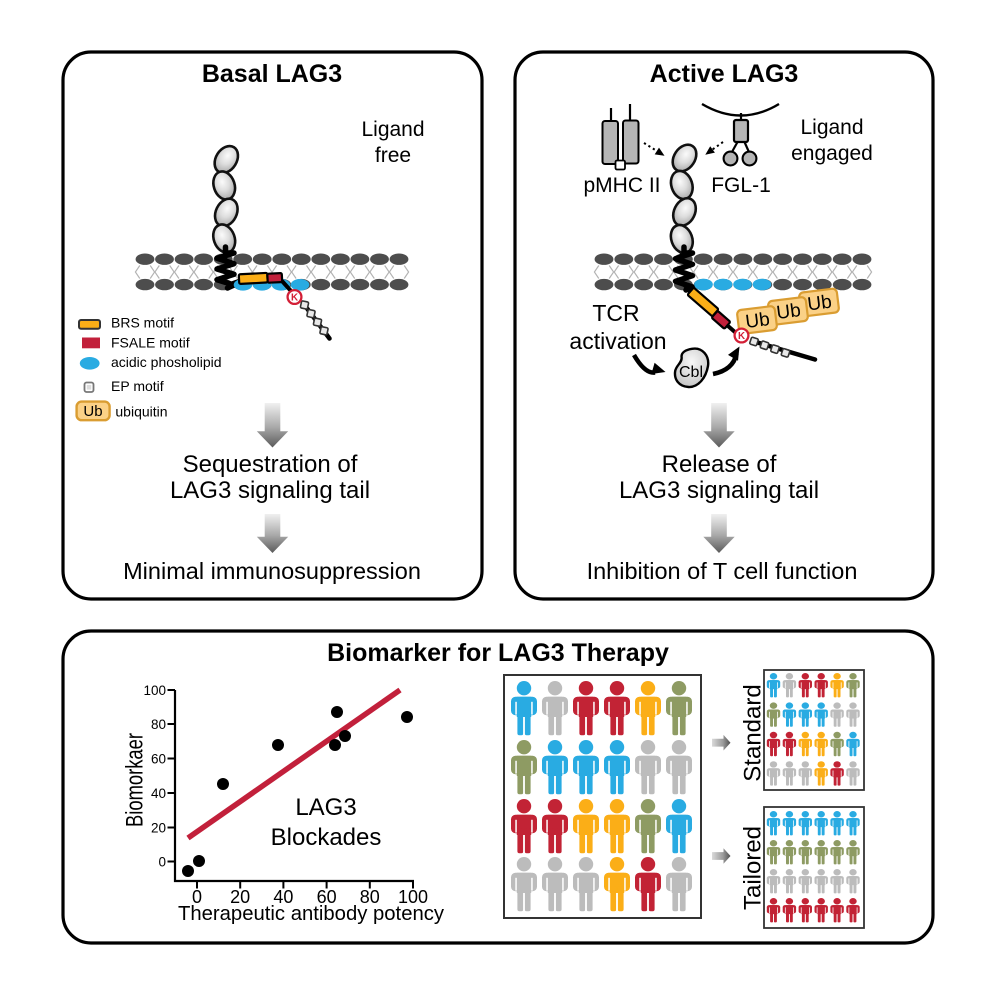  What do you see at coordinates (724, 74) in the screenshot?
I see `svg-text: Active LAG3` at bounding box center [724, 74].